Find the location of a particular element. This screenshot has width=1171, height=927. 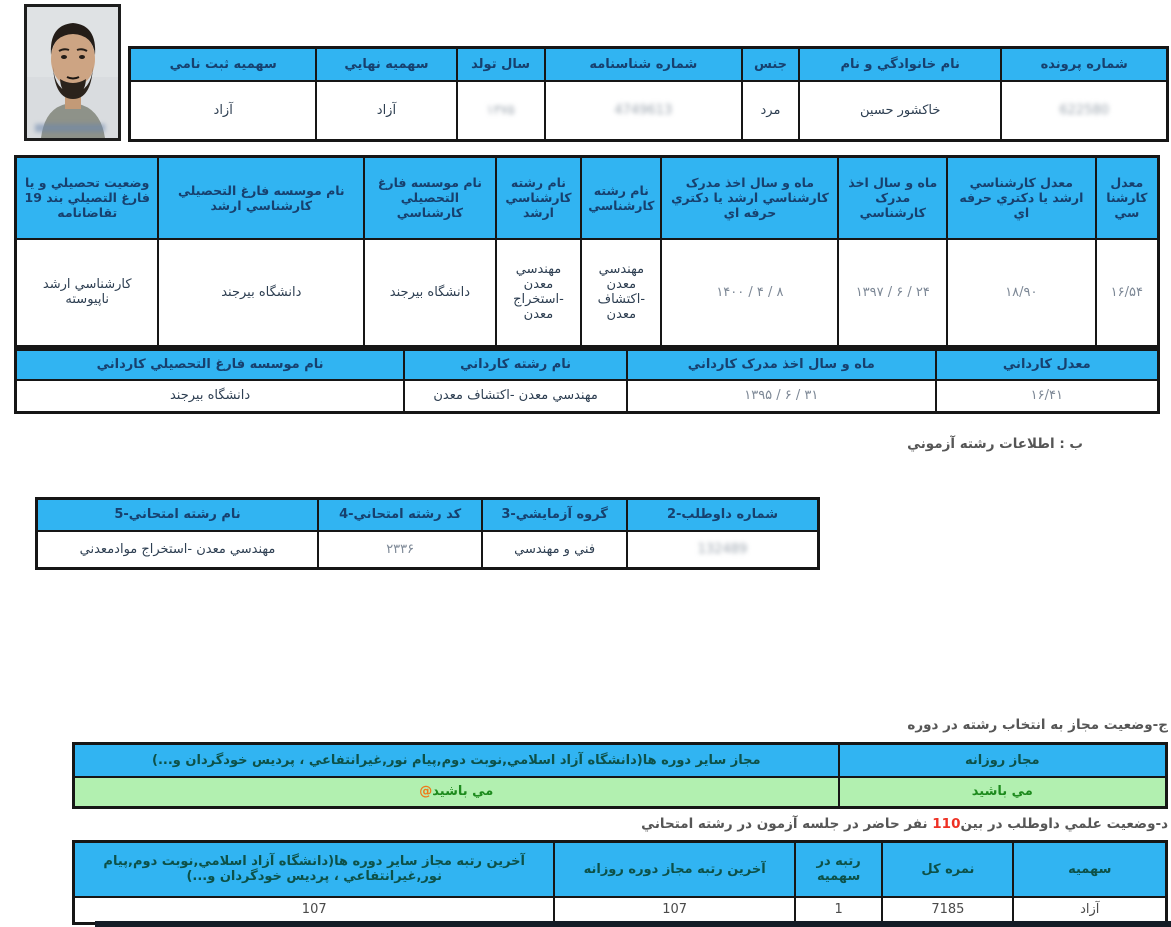

header-cell: شماره شناسنامه is located at coordinates (643, 64).